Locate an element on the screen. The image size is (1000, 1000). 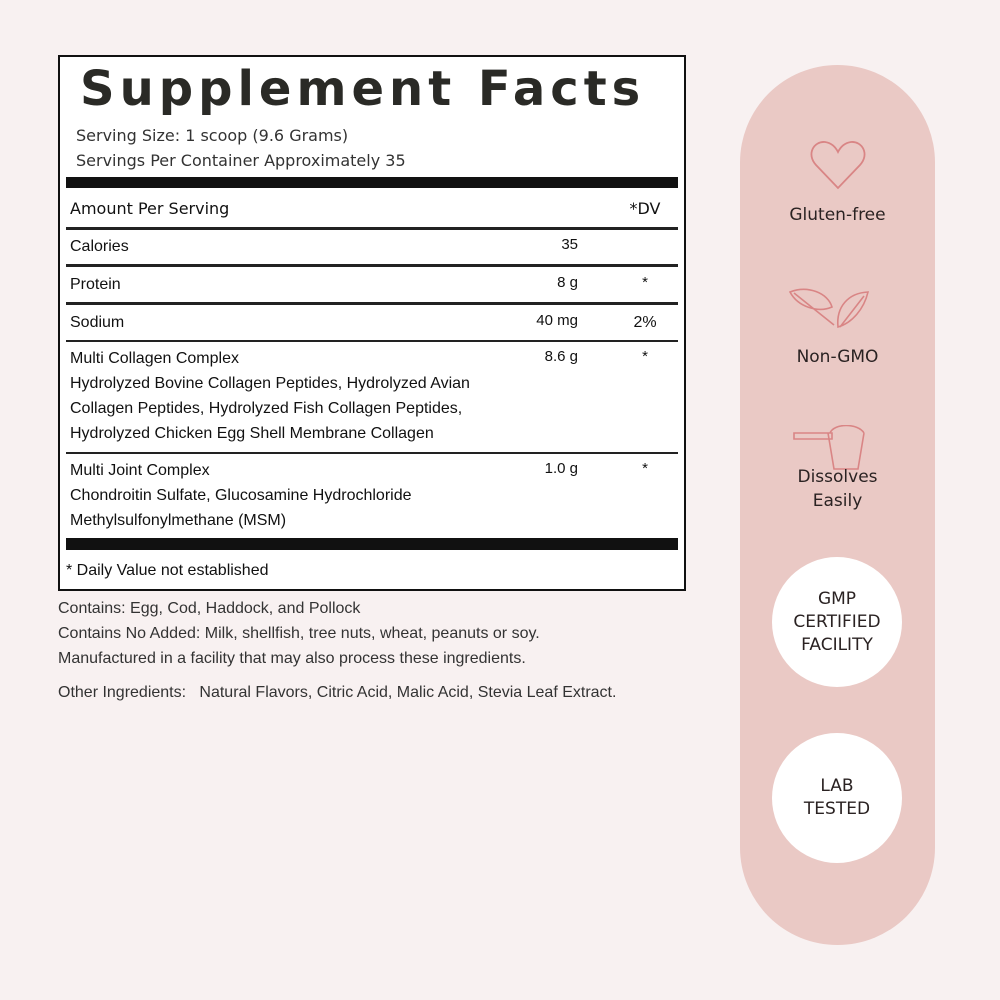
row-multi-joint: Multi Joint Complex is located at coordinates (140, 470).